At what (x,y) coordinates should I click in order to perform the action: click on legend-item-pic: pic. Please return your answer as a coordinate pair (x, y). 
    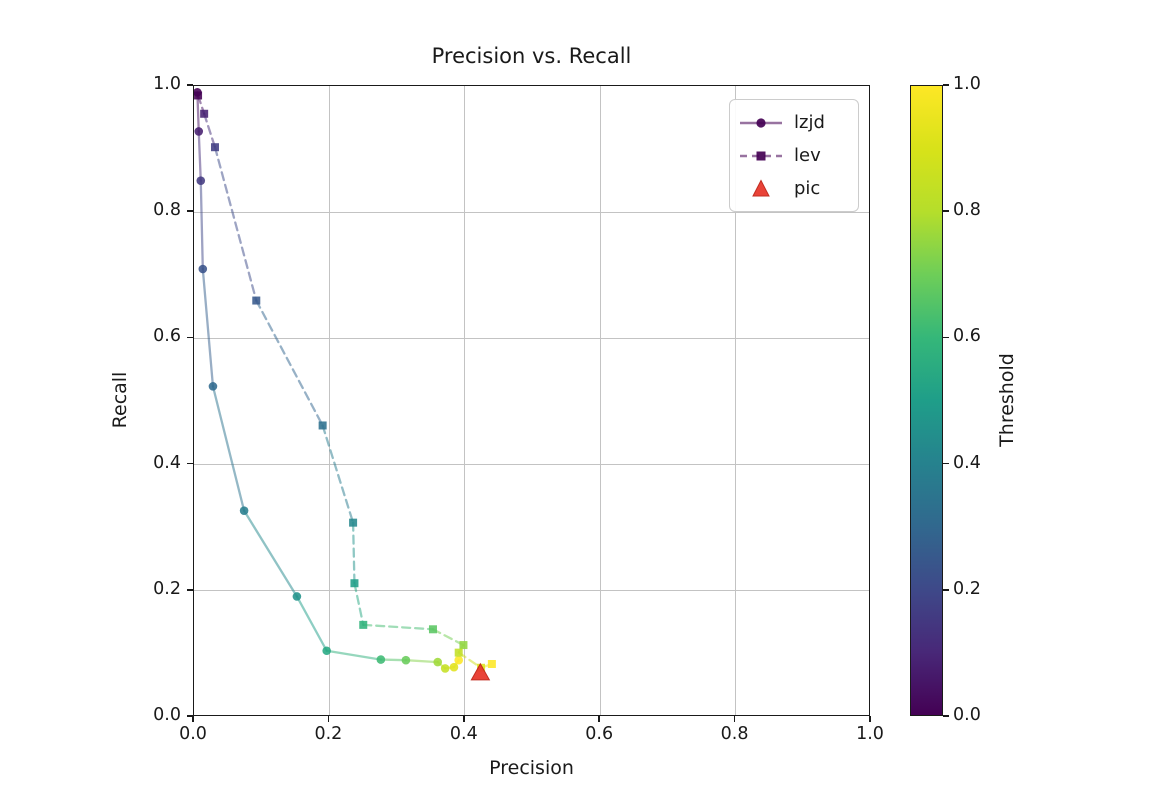
    Looking at the image, I should click on (794, 188).